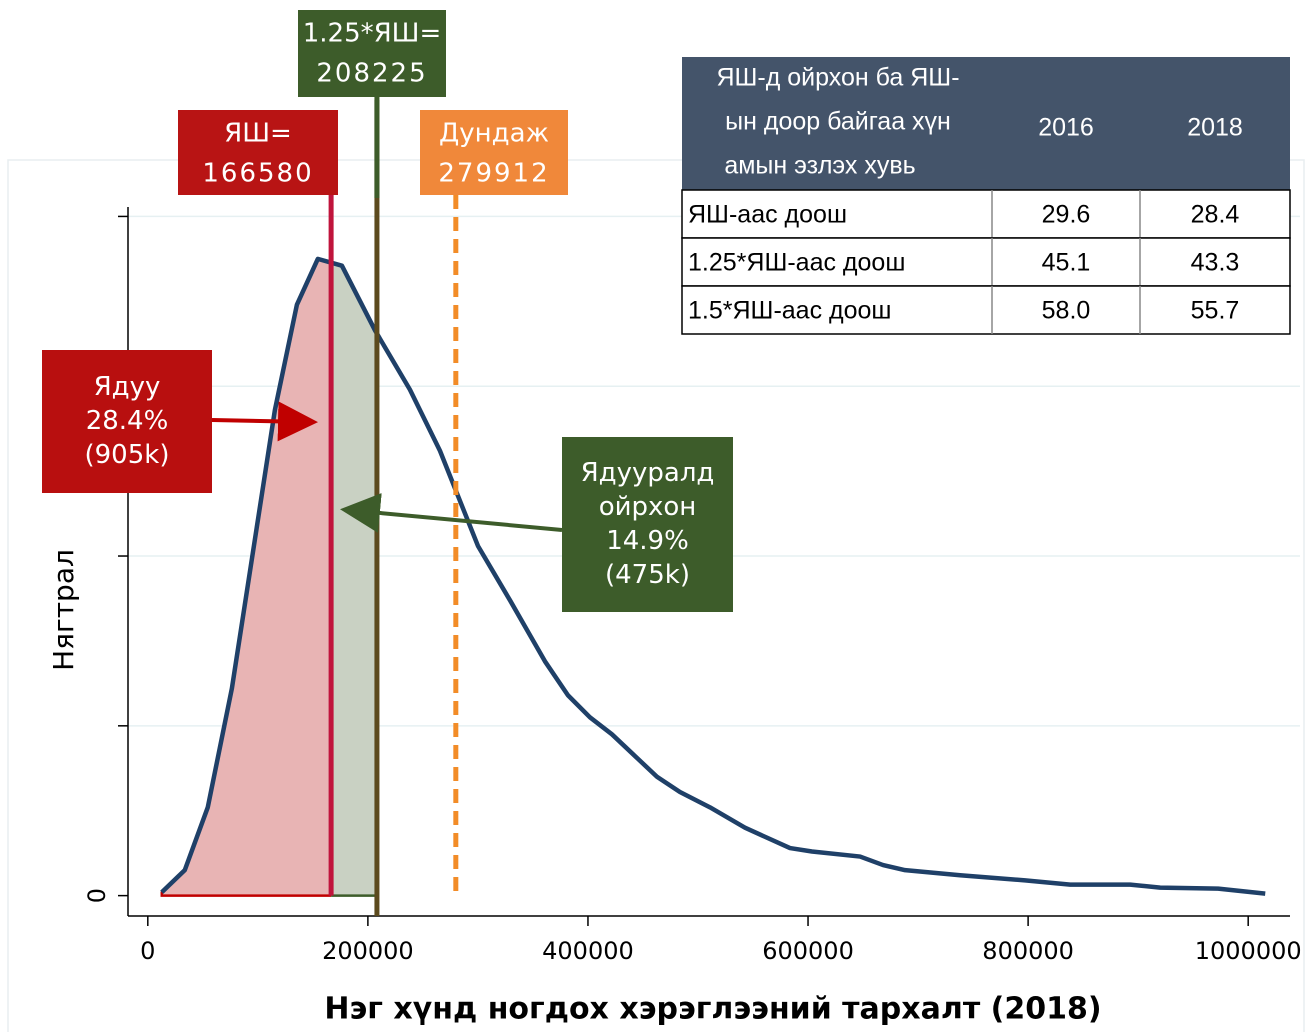 The height and width of the screenshot is (1036, 1312). What do you see at coordinates (647, 575) in the screenshot?
I see `annotation-text: (475k)` at bounding box center [647, 575].